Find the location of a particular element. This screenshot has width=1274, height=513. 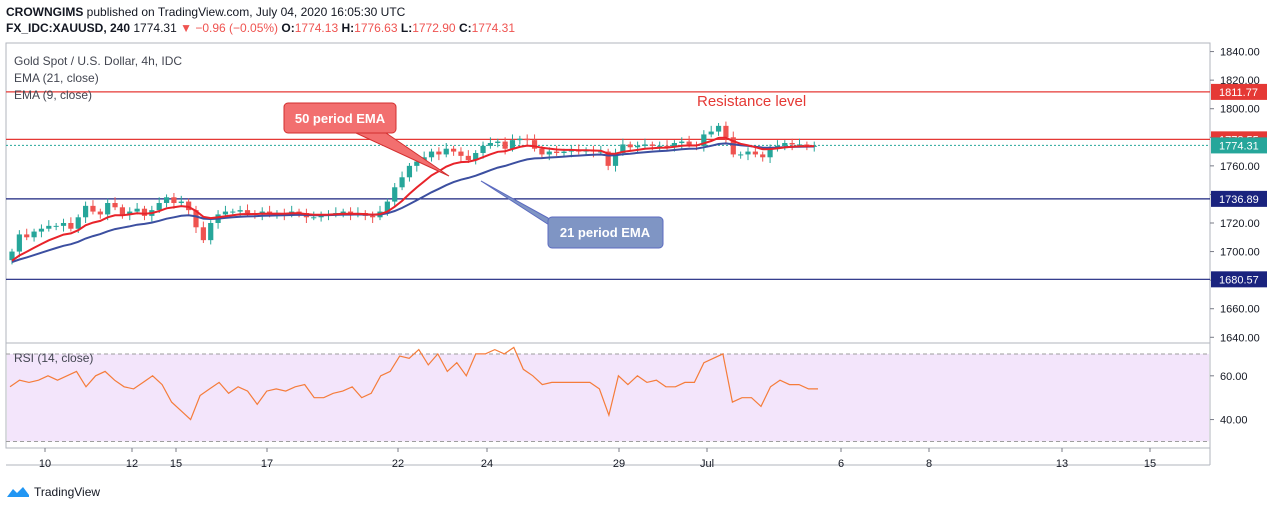

last-price: 1774.31 is located at coordinates (155, 28).